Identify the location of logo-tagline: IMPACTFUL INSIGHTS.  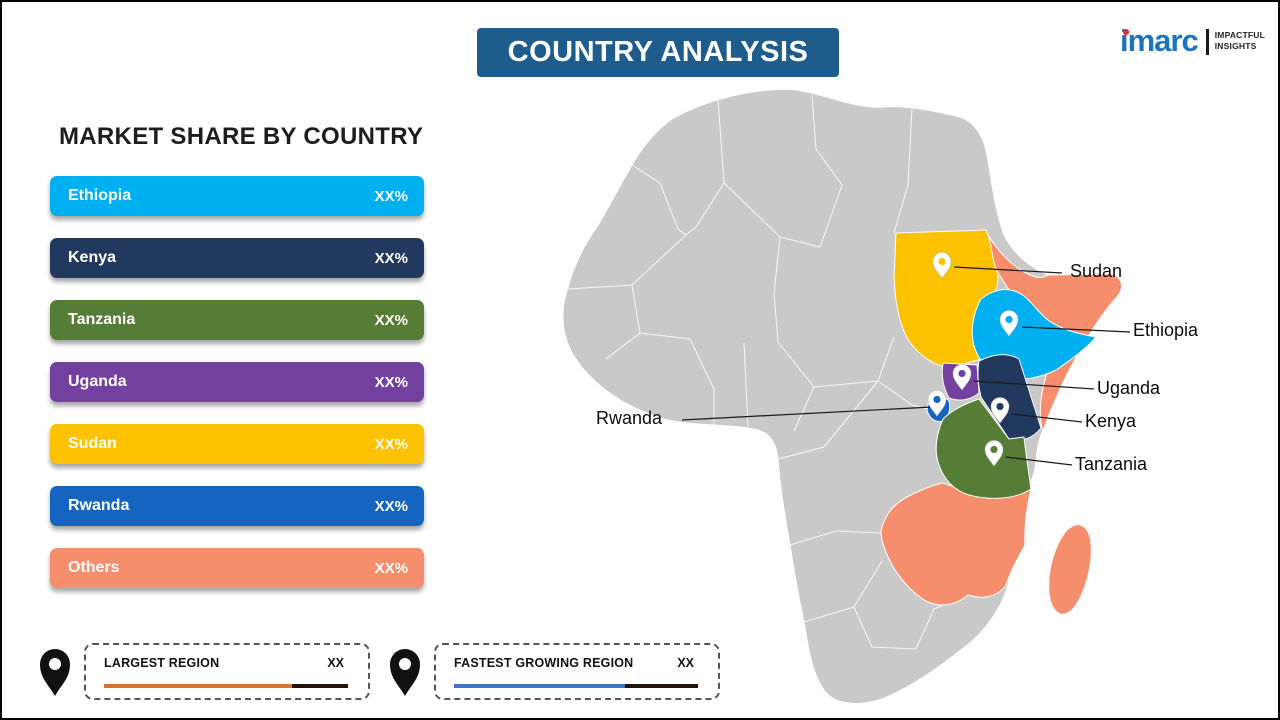
(1240, 40).